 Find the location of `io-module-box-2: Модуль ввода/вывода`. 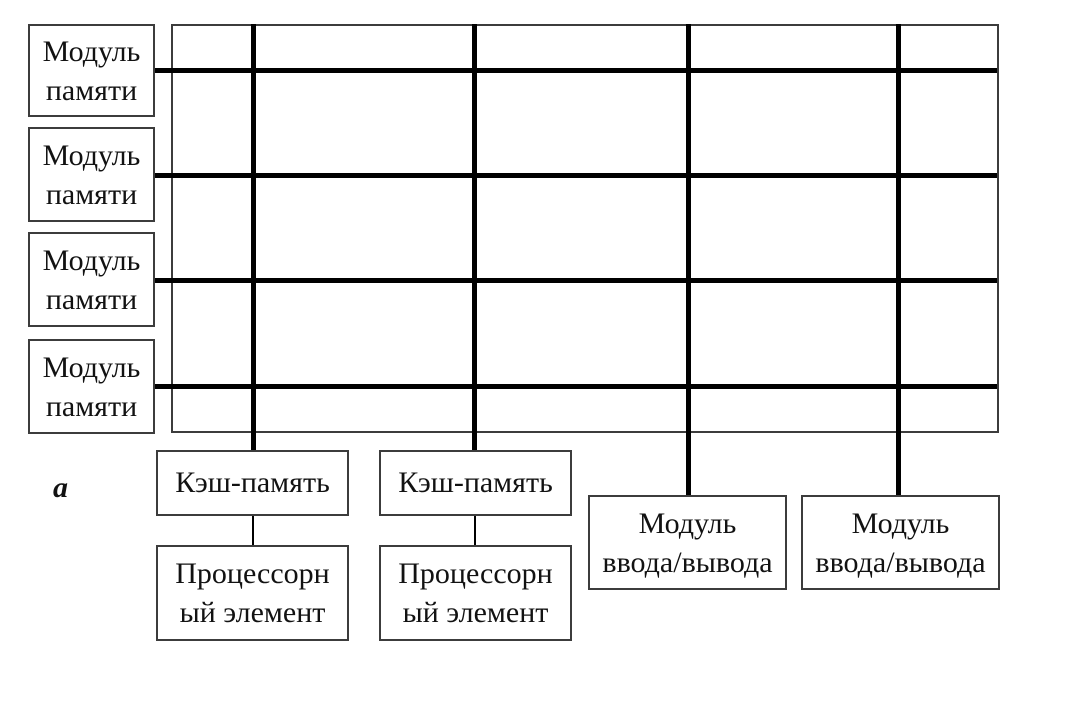

io-module-box-2: Модуль ввода/вывода is located at coordinates (900, 542).